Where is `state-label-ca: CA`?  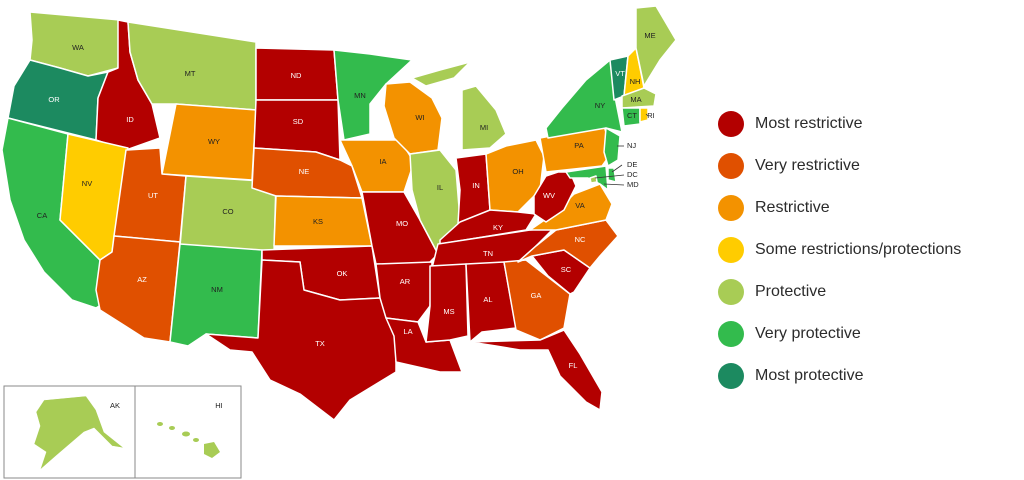 state-label-ca: CA is located at coordinates (42, 215).